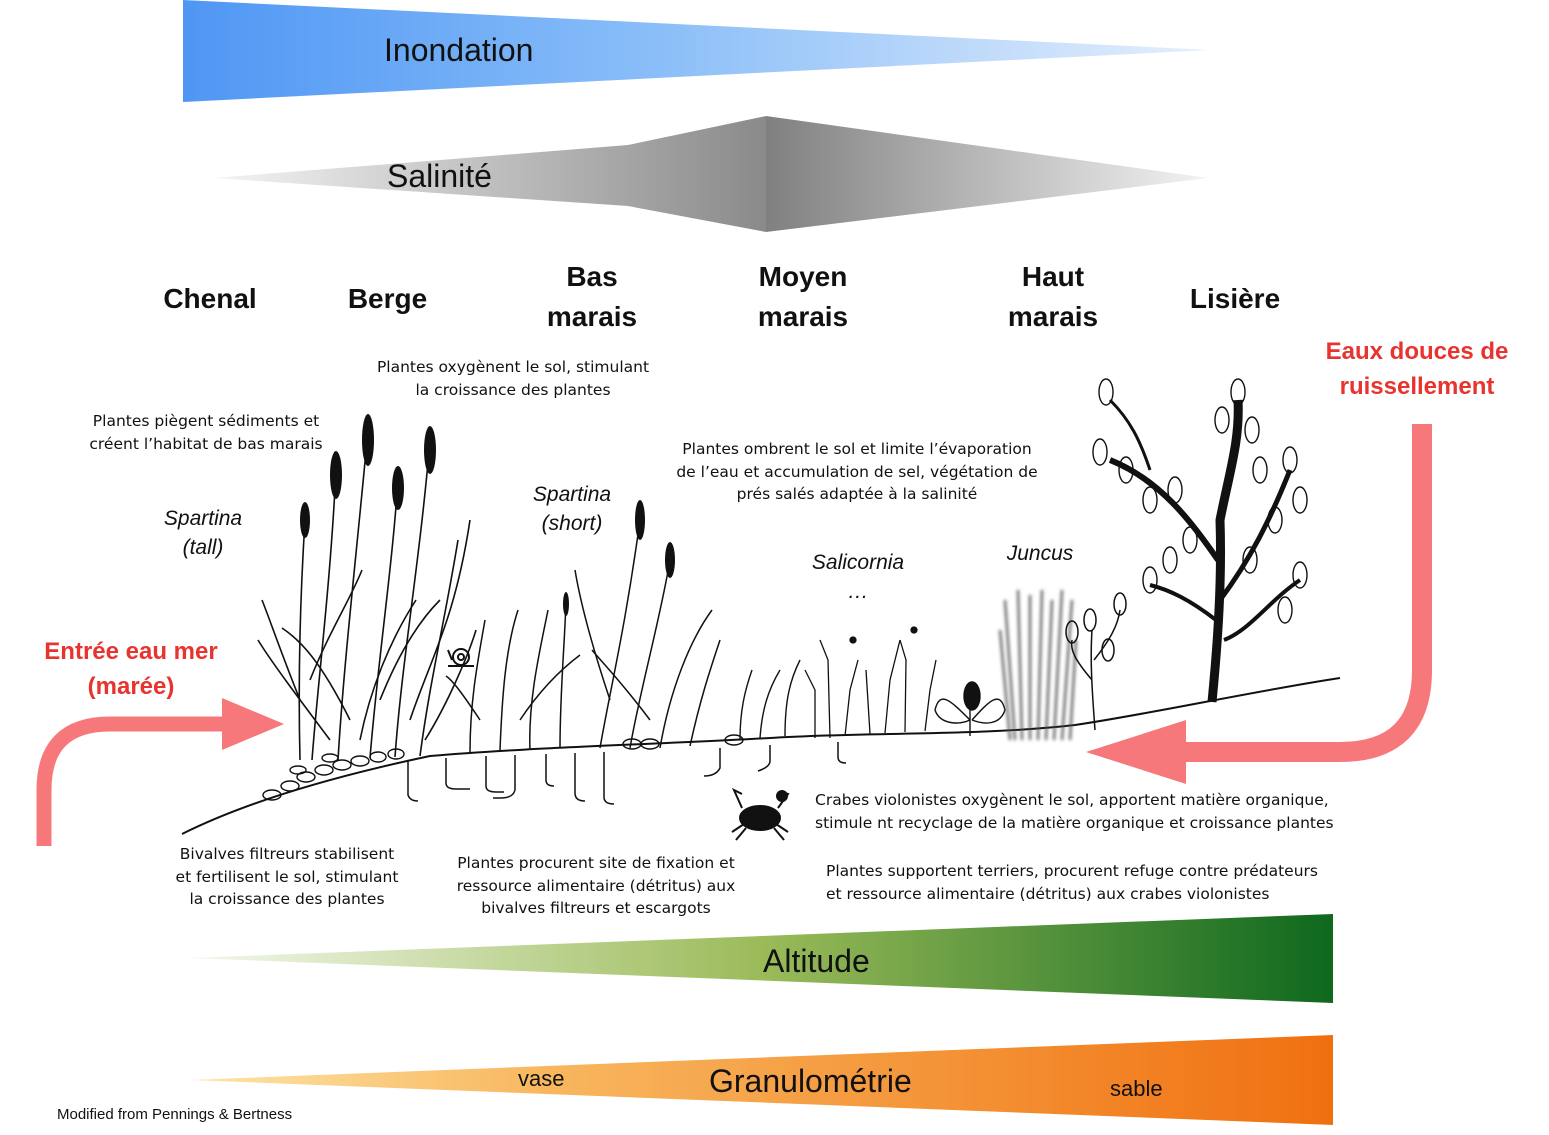  I want to click on freshwater-label: Eaux douces de ruissellement, so click(1417, 369).